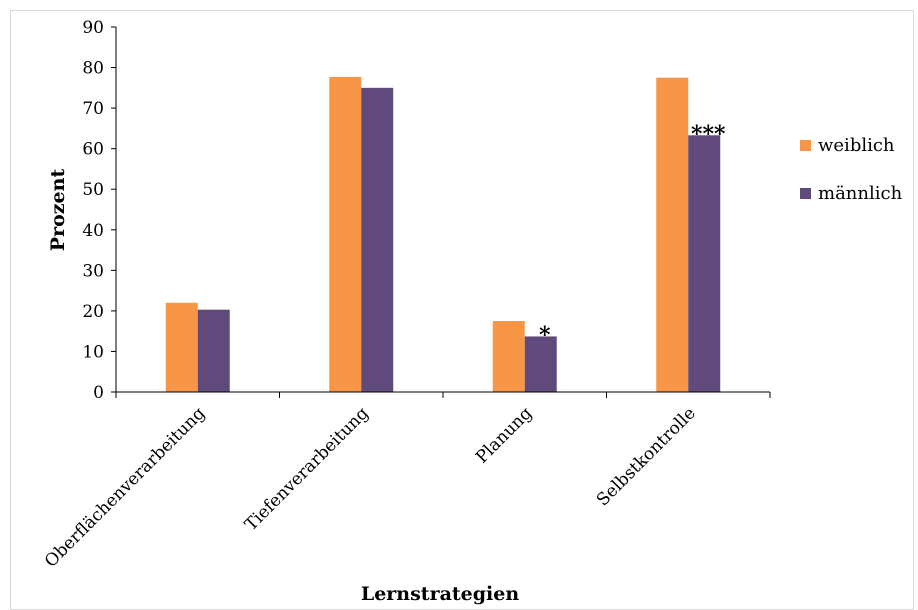 The image size is (918, 610). What do you see at coordinates (93, 352) in the screenshot?
I see `y-tick-label: 10` at bounding box center [93, 352].